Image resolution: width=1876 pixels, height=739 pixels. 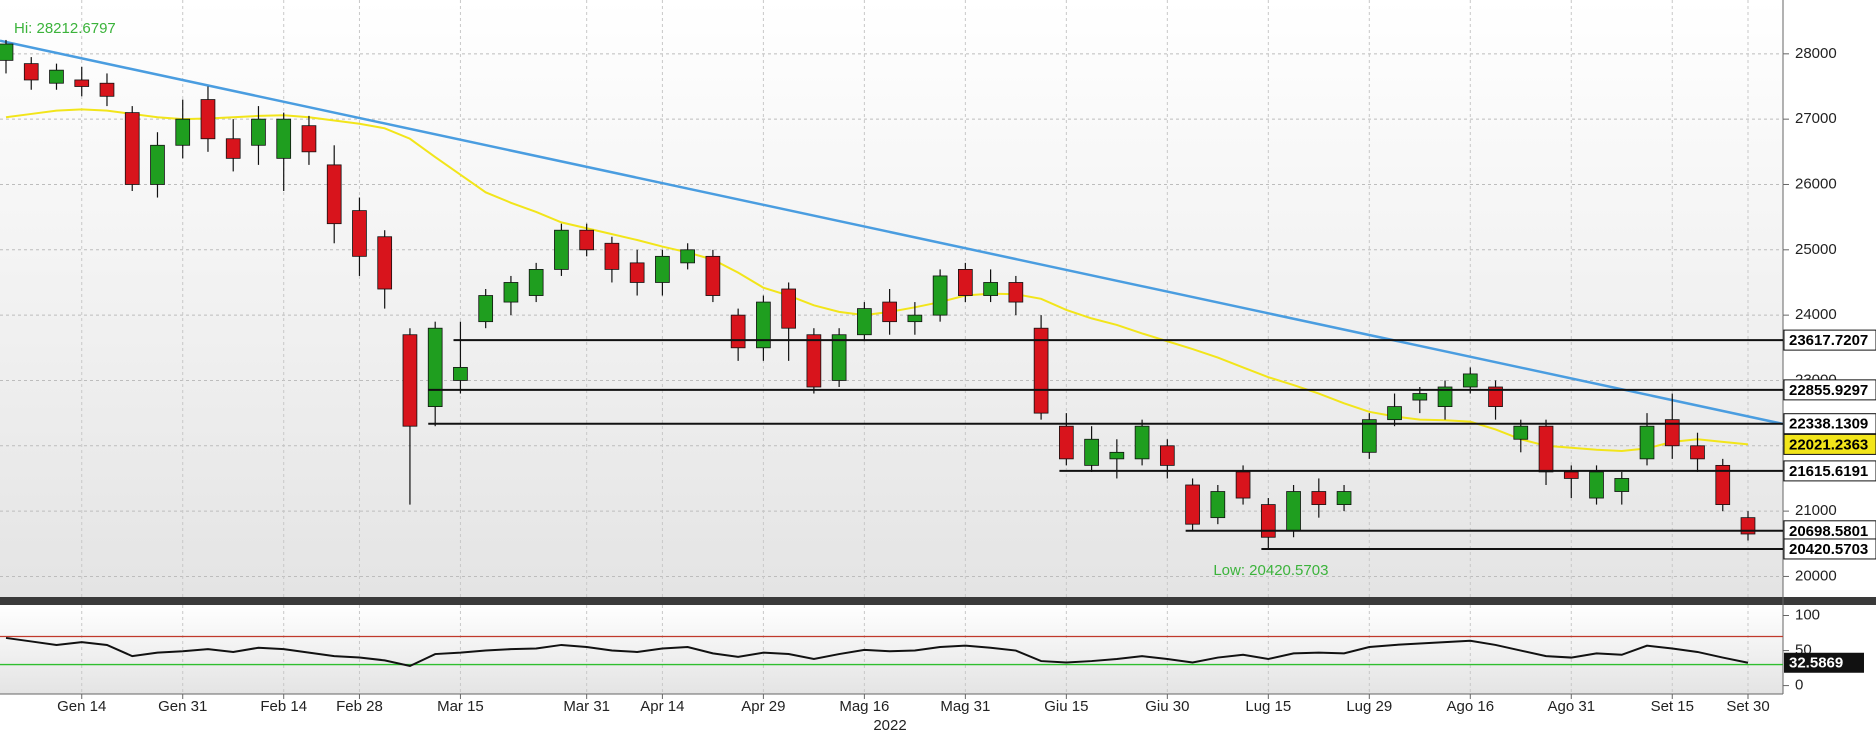 What do you see at coordinates (763, 706) in the screenshot?
I see `x-tick-label: Apr 29` at bounding box center [763, 706].